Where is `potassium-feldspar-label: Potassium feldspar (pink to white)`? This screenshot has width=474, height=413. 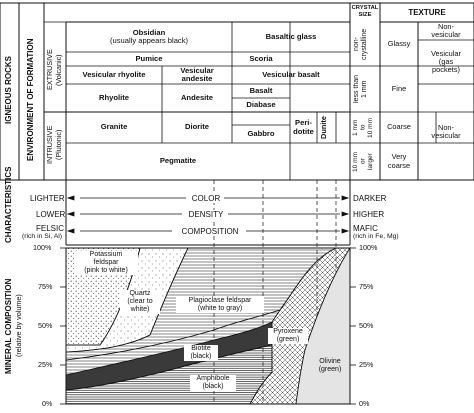 potassium-feldspar-label: Potassium feldspar (pink to white) is located at coordinates (106, 263).